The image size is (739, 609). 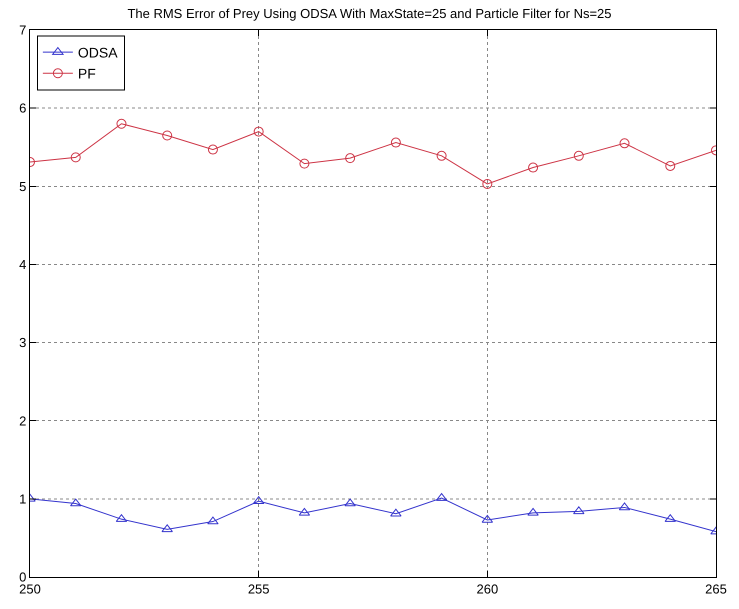 What do you see at coordinates (22, 108) in the screenshot?
I see `y-tick-label: 6` at bounding box center [22, 108].